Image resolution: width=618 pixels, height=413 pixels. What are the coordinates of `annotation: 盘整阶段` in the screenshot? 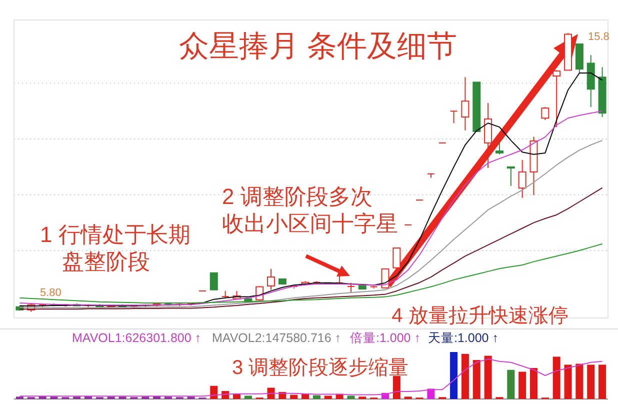 It's located at (106, 261).